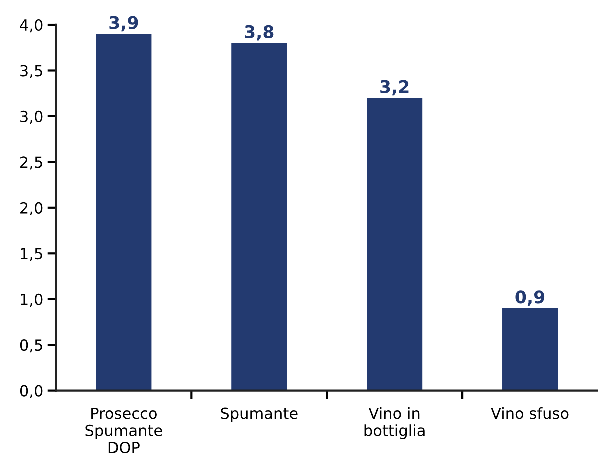 The height and width of the screenshot is (472, 598). I want to click on x-tick-label: Prosecco Spumante DOP, so click(124, 431).